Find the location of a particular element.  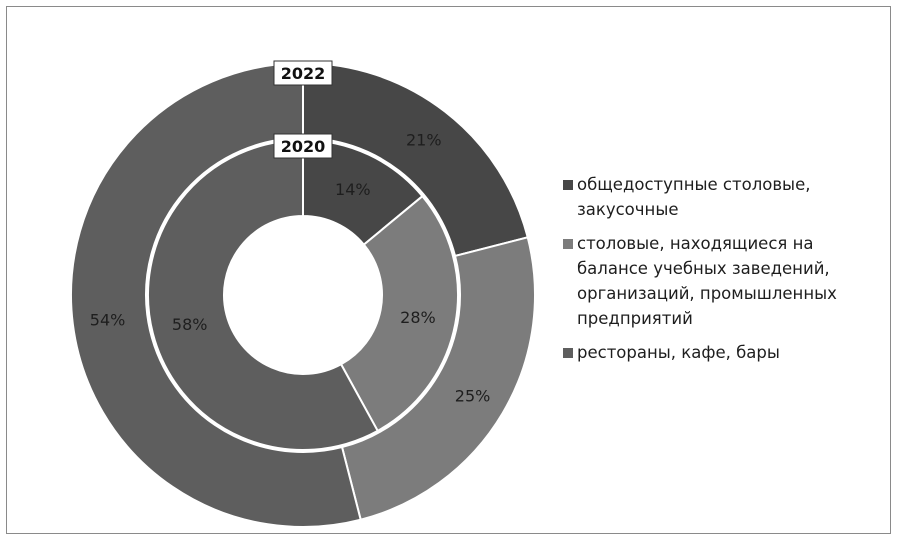

slice-label-2020-0: 14% is located at coordinates (353, 189).